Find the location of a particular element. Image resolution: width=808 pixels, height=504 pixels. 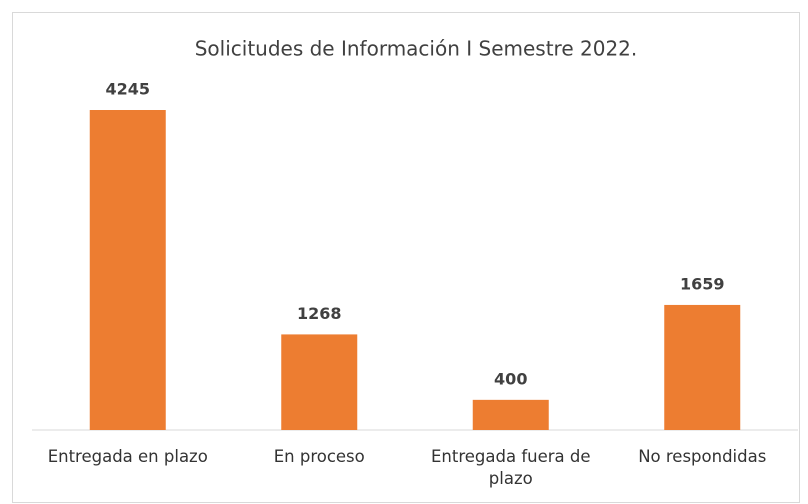

x-tick-label: En proceso is located at coordinates (319, 456).